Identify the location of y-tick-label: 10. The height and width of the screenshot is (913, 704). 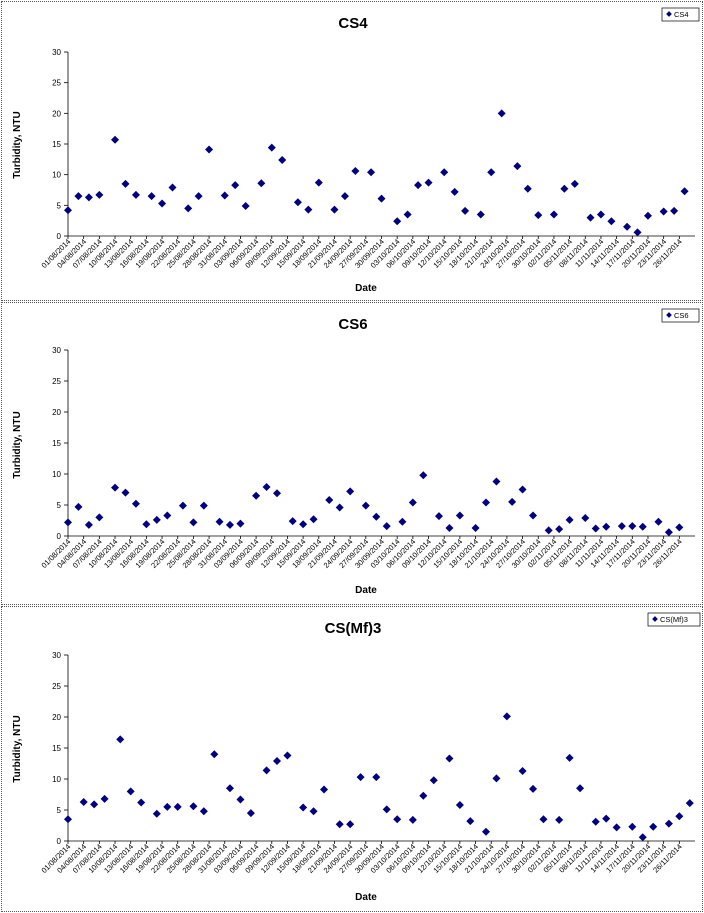
(56, 474).